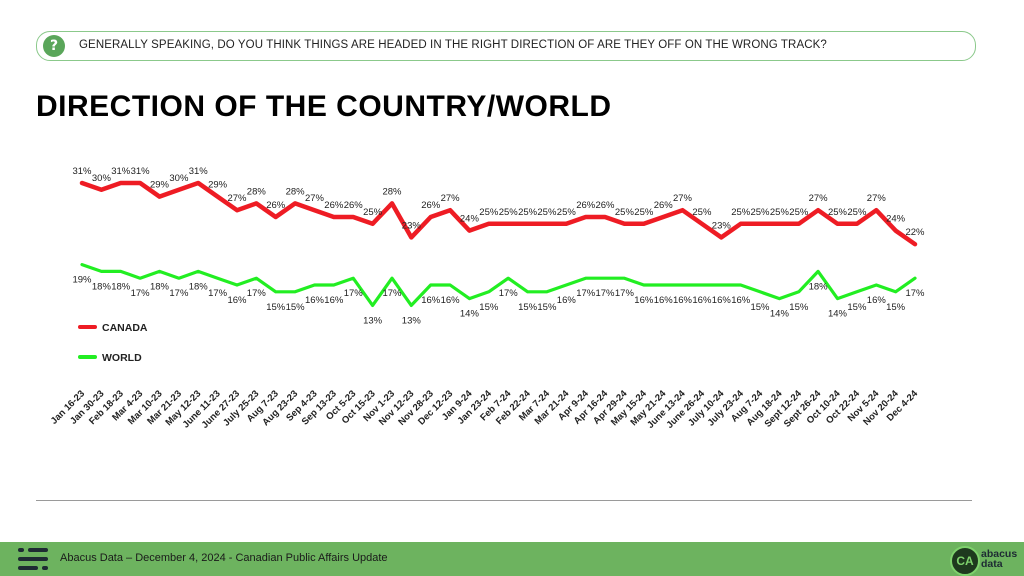  I want to click on brand-name-line1: abacus, so click(999, 554).